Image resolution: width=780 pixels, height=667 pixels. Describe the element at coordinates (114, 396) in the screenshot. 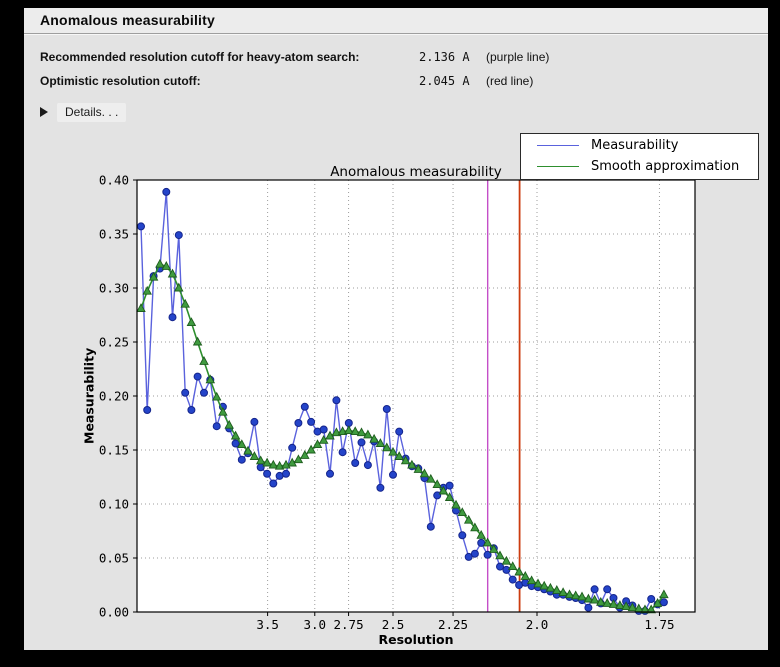

I see `svg-text: 0.20` at that location.